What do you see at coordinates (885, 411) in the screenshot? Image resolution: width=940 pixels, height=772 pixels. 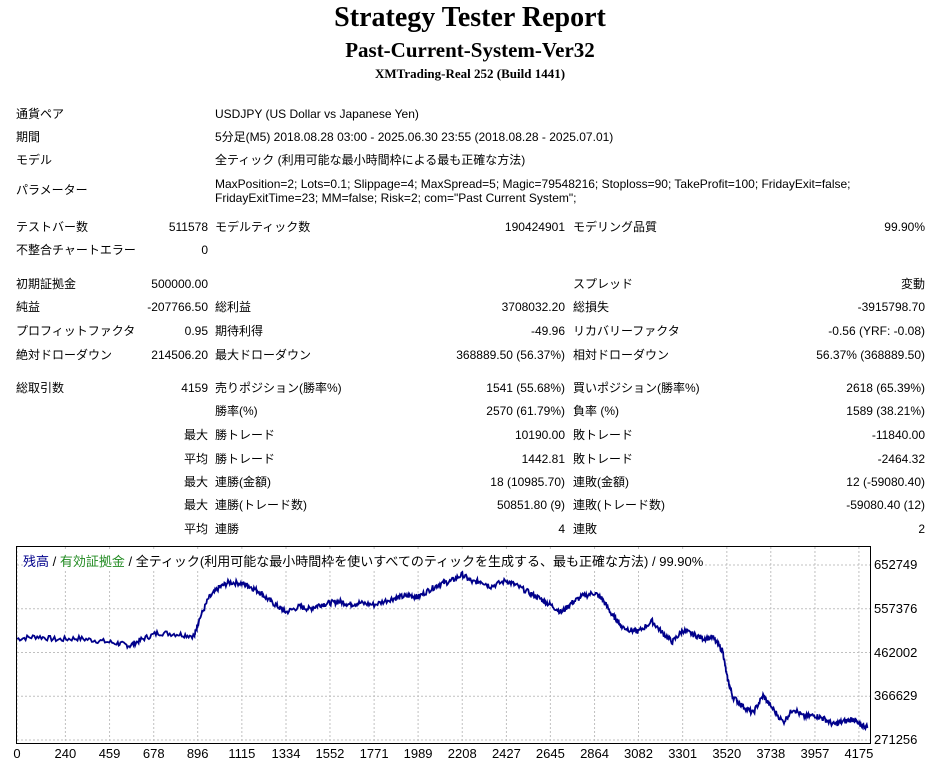 I see `loss-rate-value: 1589 (38.21%)` at bounding box center [885, 411].